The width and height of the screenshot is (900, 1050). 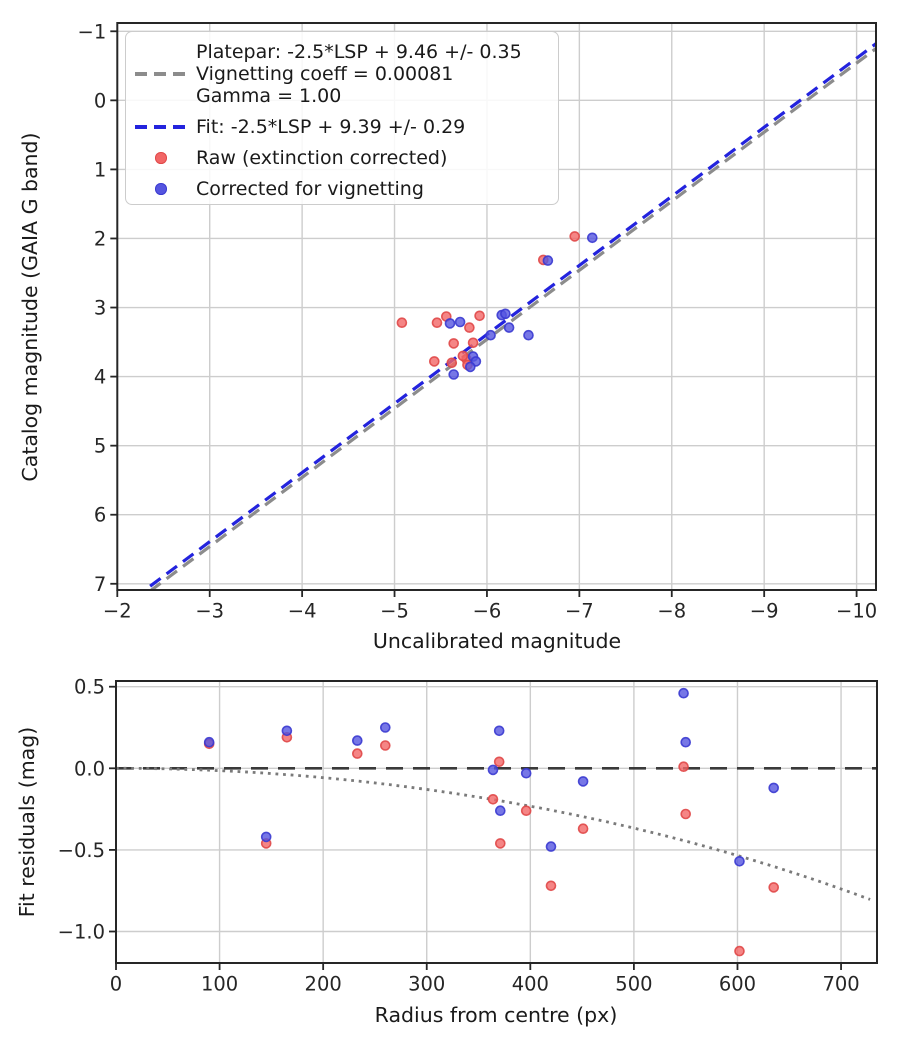 I want to click on top-plot-y-axis-label: Catalog magnitude (GAIA G band), so click(x=30, y=307).